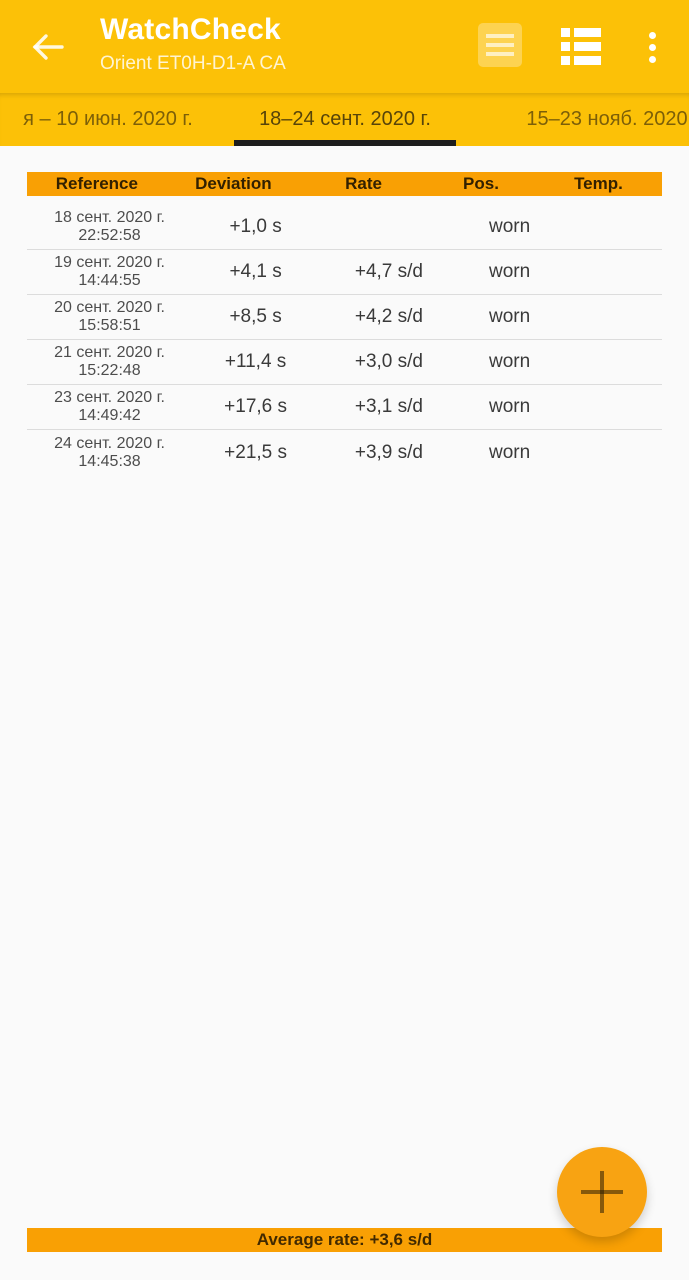  What do you see at coordinates (256, 406) in the screenshot?
I see `deviation-cell: +17,6 s` at bounding box center [256, 406].